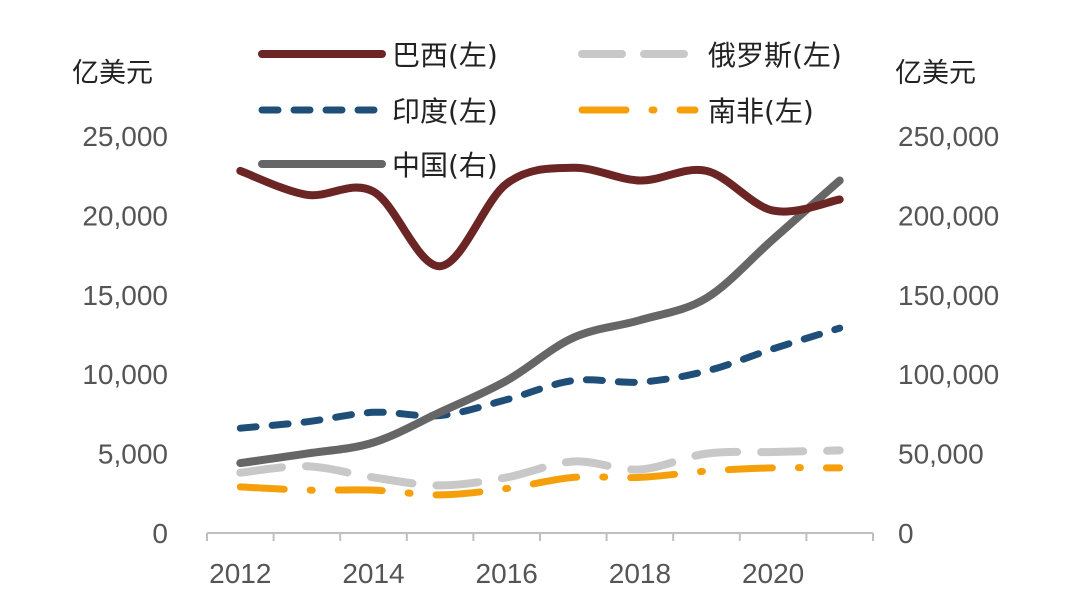 Image resolution: width=1080 pixels, height=606 pixels. Describe the element at coordinates (948, 136) in the screenshot. I see `y-right-tick-label: 250,000` at that location.